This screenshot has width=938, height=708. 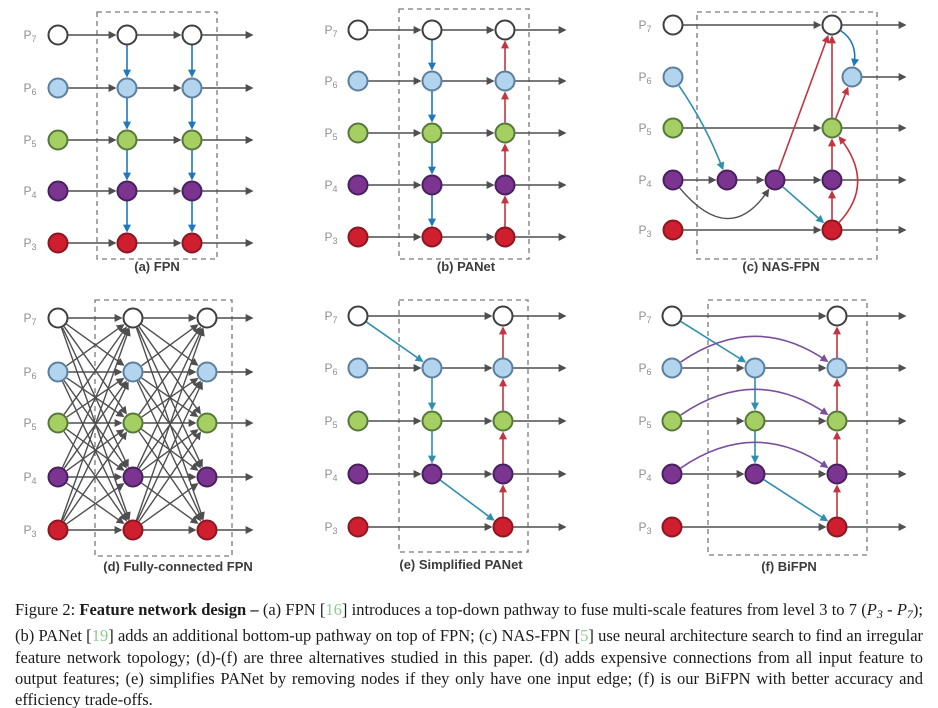 What do you see at coordinates (909, 614) in the screenshot?
I see `caption-segment: 7` at bounding box center [909, 614].